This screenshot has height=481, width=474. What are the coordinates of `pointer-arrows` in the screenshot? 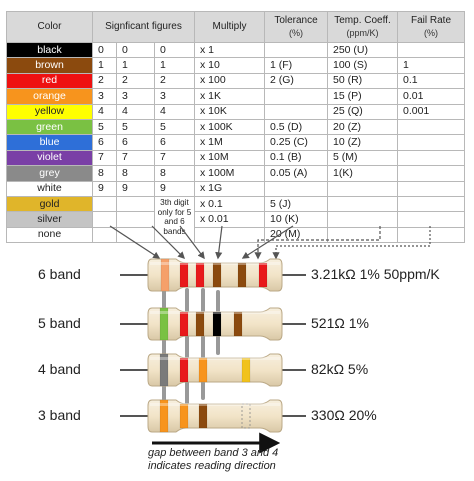 It's located at (270, 242).